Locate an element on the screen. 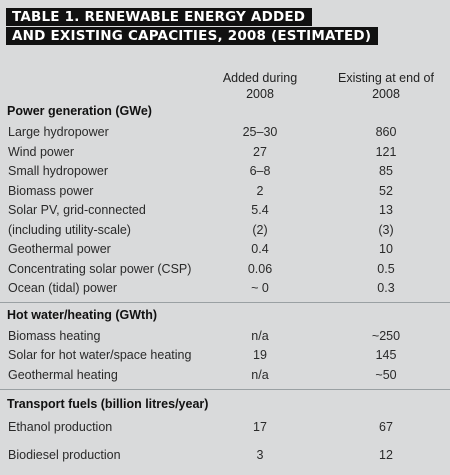 Image resolution: width=450 pixels, height=475 pixels. row-added: 5.4 is located at coordinates (260, 210).